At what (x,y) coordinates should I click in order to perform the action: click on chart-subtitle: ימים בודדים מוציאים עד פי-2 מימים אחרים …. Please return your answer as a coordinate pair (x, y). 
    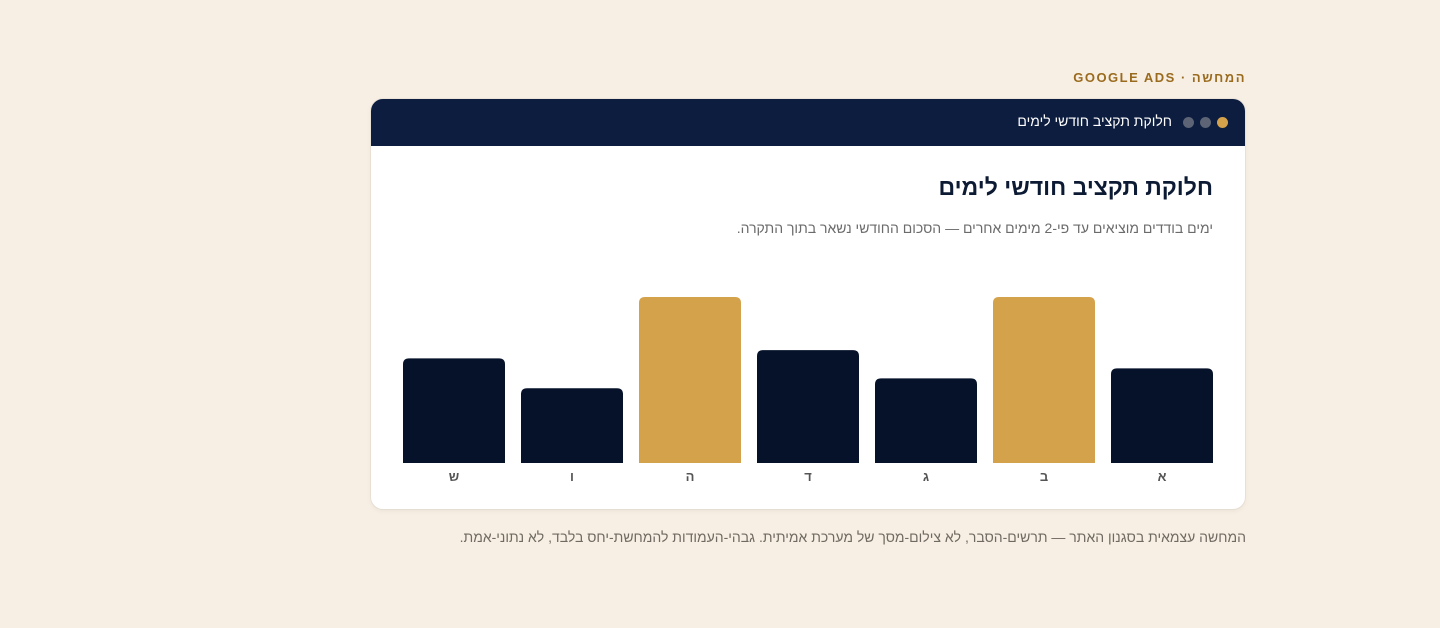
    Looking at the image, I should click on (974, 228).